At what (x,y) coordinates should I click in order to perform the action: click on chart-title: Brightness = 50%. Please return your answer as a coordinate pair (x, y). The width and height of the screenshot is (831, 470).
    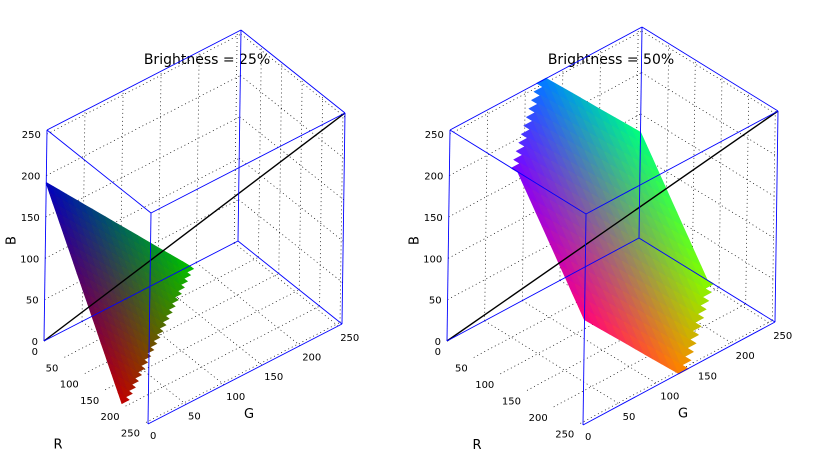
    Looking at the image, I should click on (611, 60).